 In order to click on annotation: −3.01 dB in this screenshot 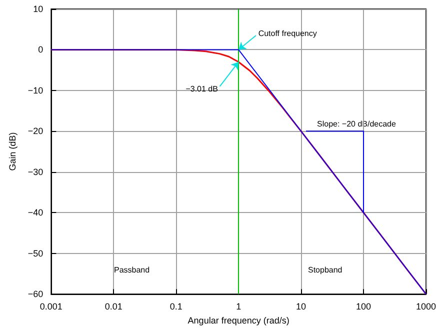, I will do `click(202, 89)`.